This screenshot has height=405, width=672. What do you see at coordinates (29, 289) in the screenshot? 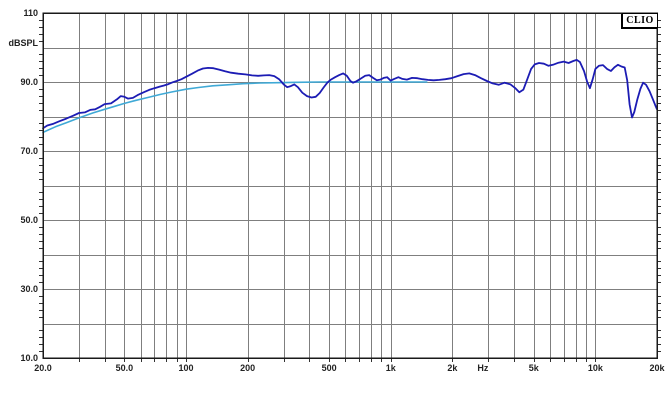
I see `y-tick-label: 30.0` at bounding box center [29, 289].